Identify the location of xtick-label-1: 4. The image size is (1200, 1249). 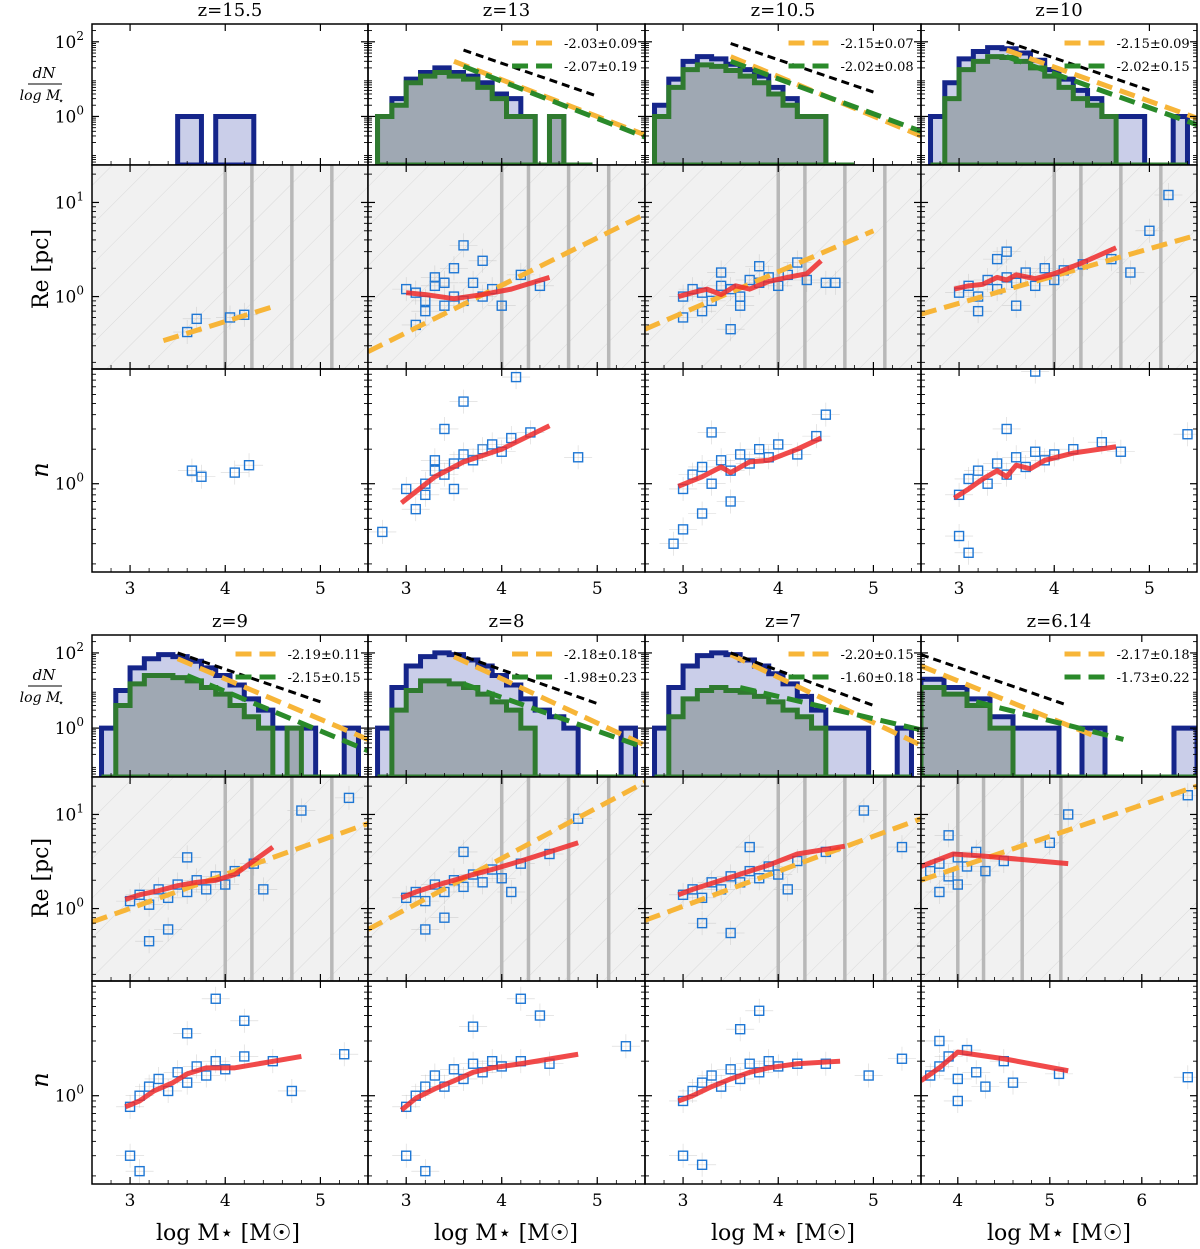
(1054, 589).